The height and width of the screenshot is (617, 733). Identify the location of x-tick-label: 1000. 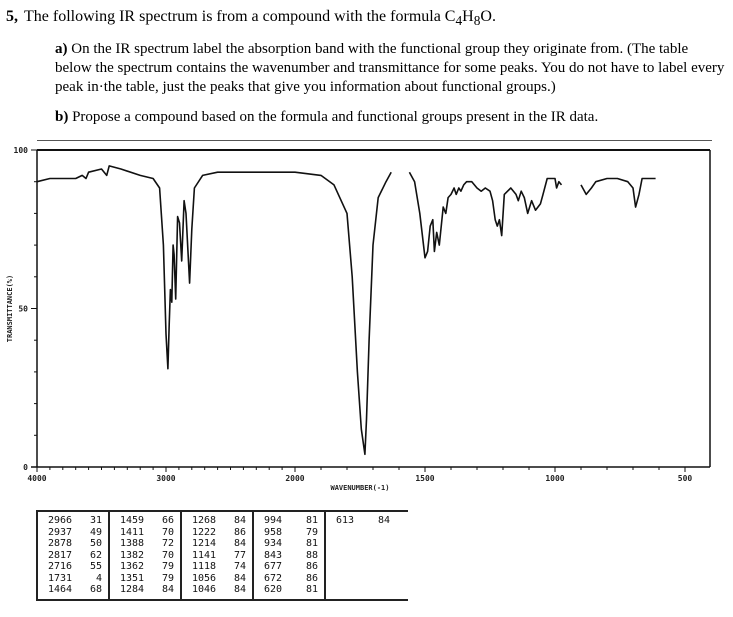
(554, 478).